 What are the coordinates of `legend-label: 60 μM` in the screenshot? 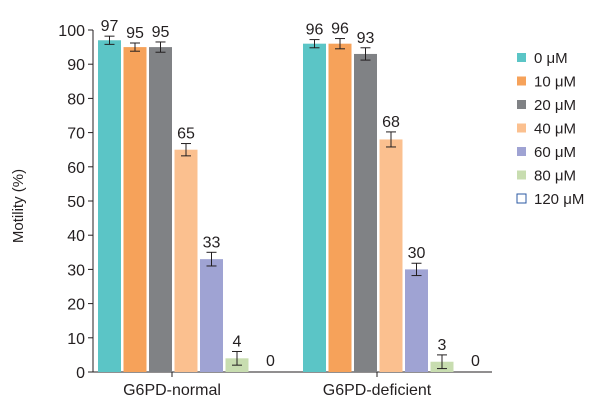 It's located at (555, 152).